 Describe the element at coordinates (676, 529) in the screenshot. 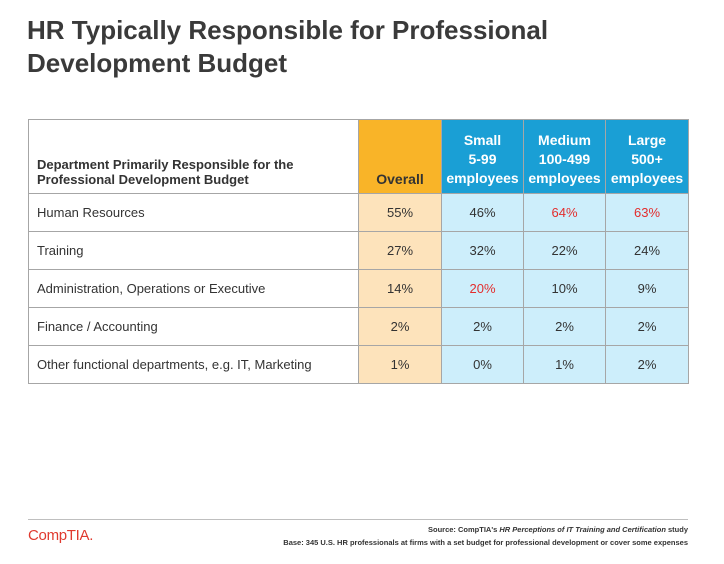

I see `source-suffix: study` at that location.